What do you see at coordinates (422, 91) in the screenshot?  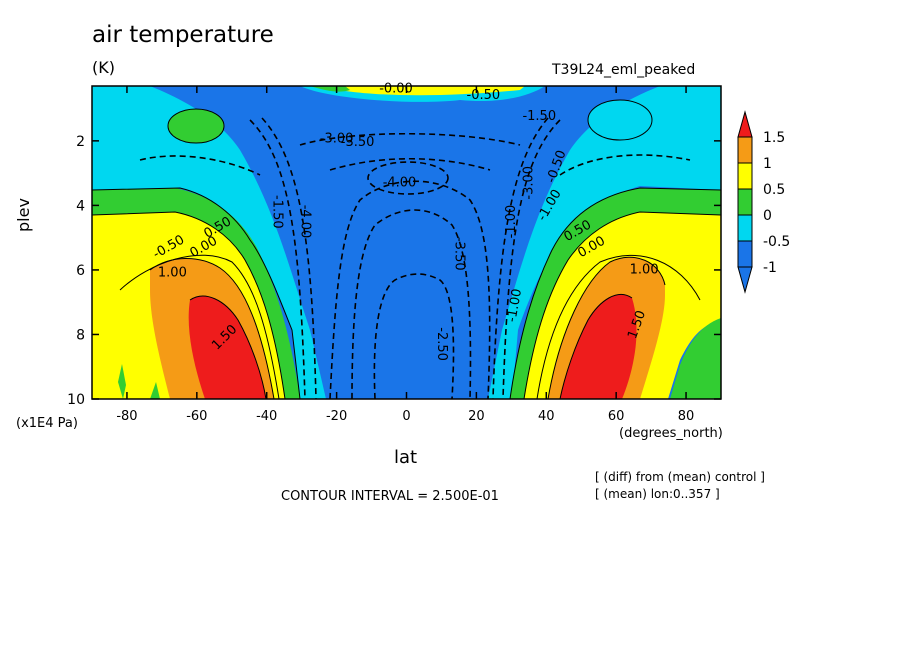 I see `top-band-yellow` at bounding box center [422, 91].